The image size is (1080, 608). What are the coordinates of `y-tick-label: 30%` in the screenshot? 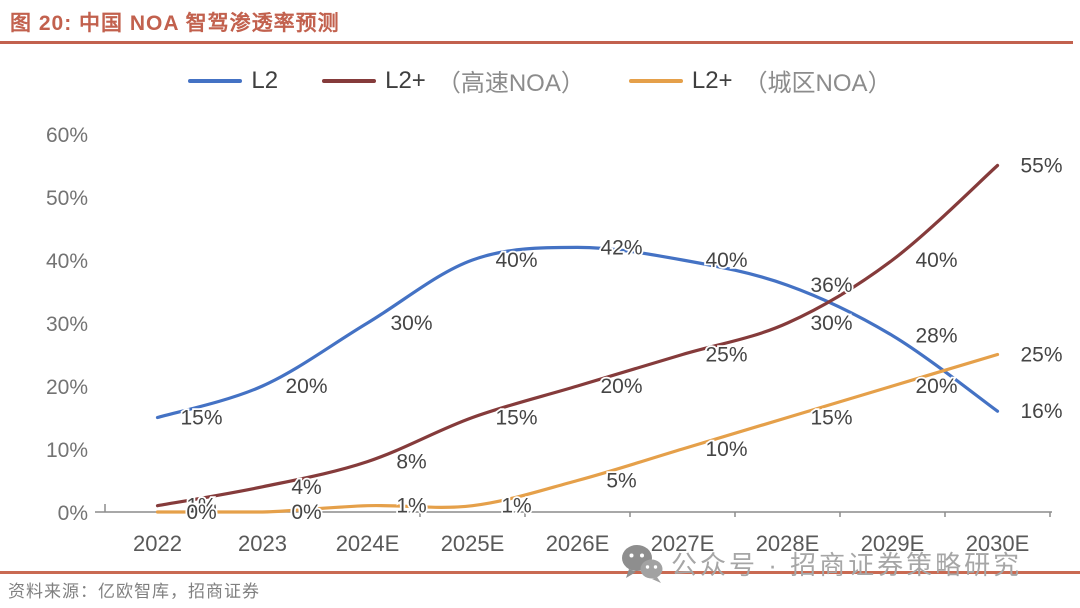 It's located at (67, 324).